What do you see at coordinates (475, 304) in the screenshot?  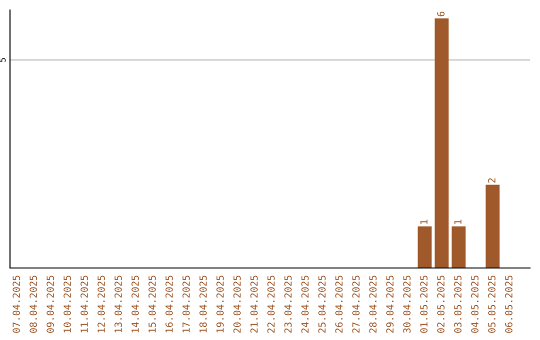 I see `x-tick-label: 04.05.2025` at bounding box center [475, 304].